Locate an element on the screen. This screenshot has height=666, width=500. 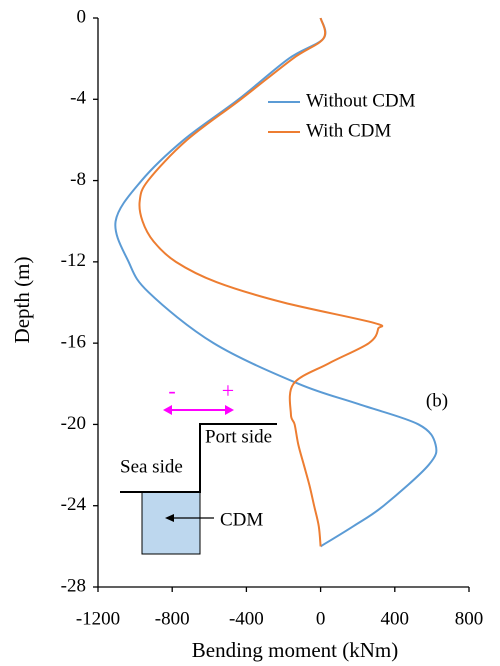
y-tick-label: -16 is located at coordinates (73, 342).